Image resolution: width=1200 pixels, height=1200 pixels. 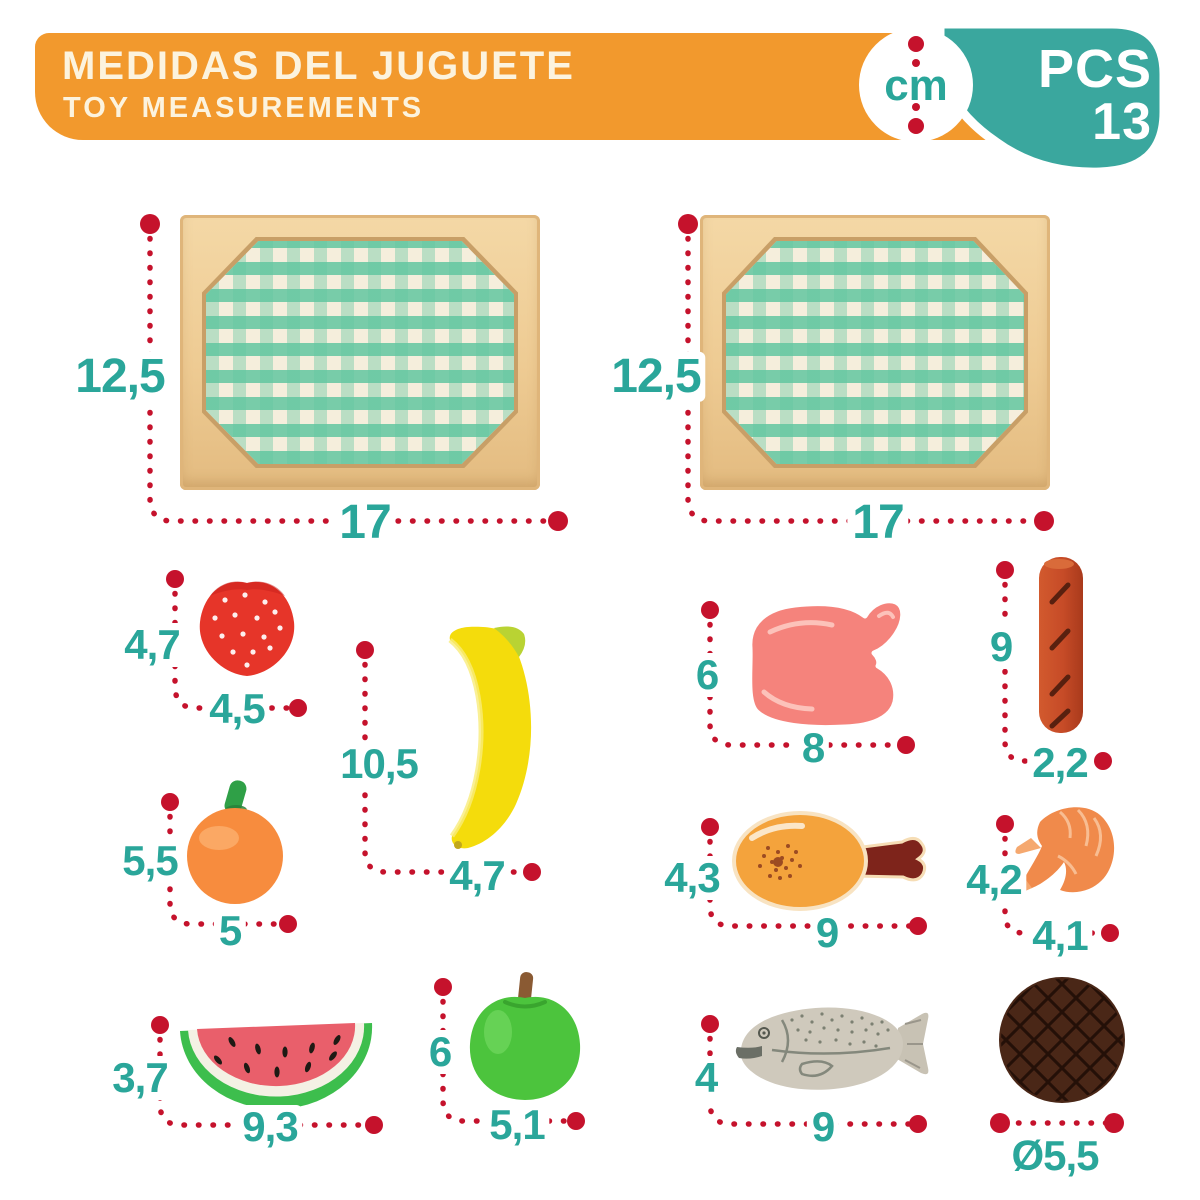 I want to click on wooden-crate-left, so click(x=360, y=352).